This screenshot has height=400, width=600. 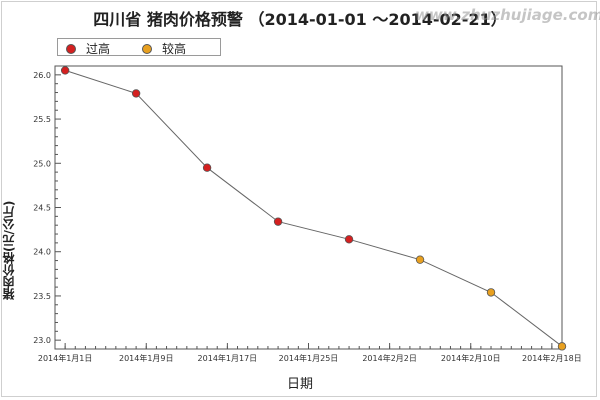 I want to click on legend-label-high: 较高, so click(x=174, y=49).